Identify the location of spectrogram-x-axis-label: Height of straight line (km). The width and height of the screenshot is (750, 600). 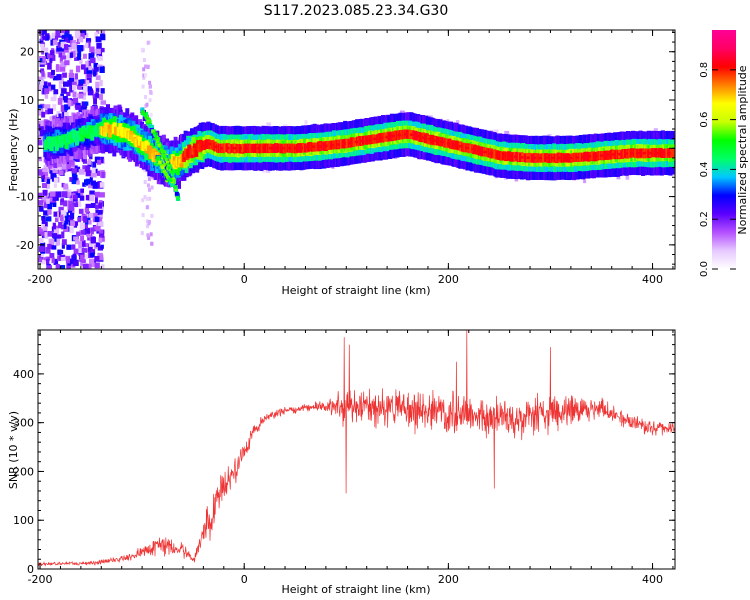
(355, 290).